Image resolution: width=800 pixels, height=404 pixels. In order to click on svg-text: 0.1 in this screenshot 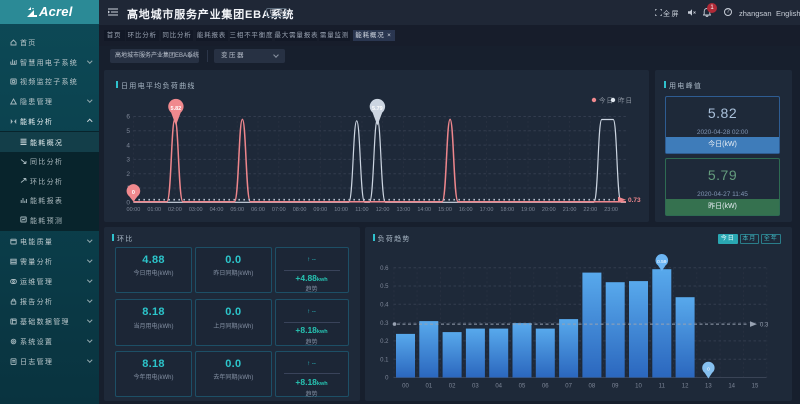, I will do `click(384, 360)`.